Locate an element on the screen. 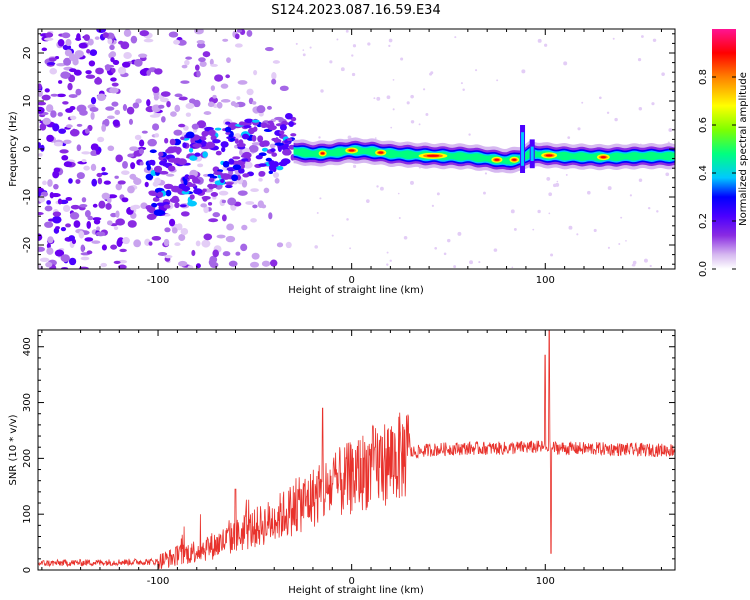 Image resolution: width=750 pixels, height=600 pixels. colorbar-tick-label: 0.6 is located at coordinates (703, 125).